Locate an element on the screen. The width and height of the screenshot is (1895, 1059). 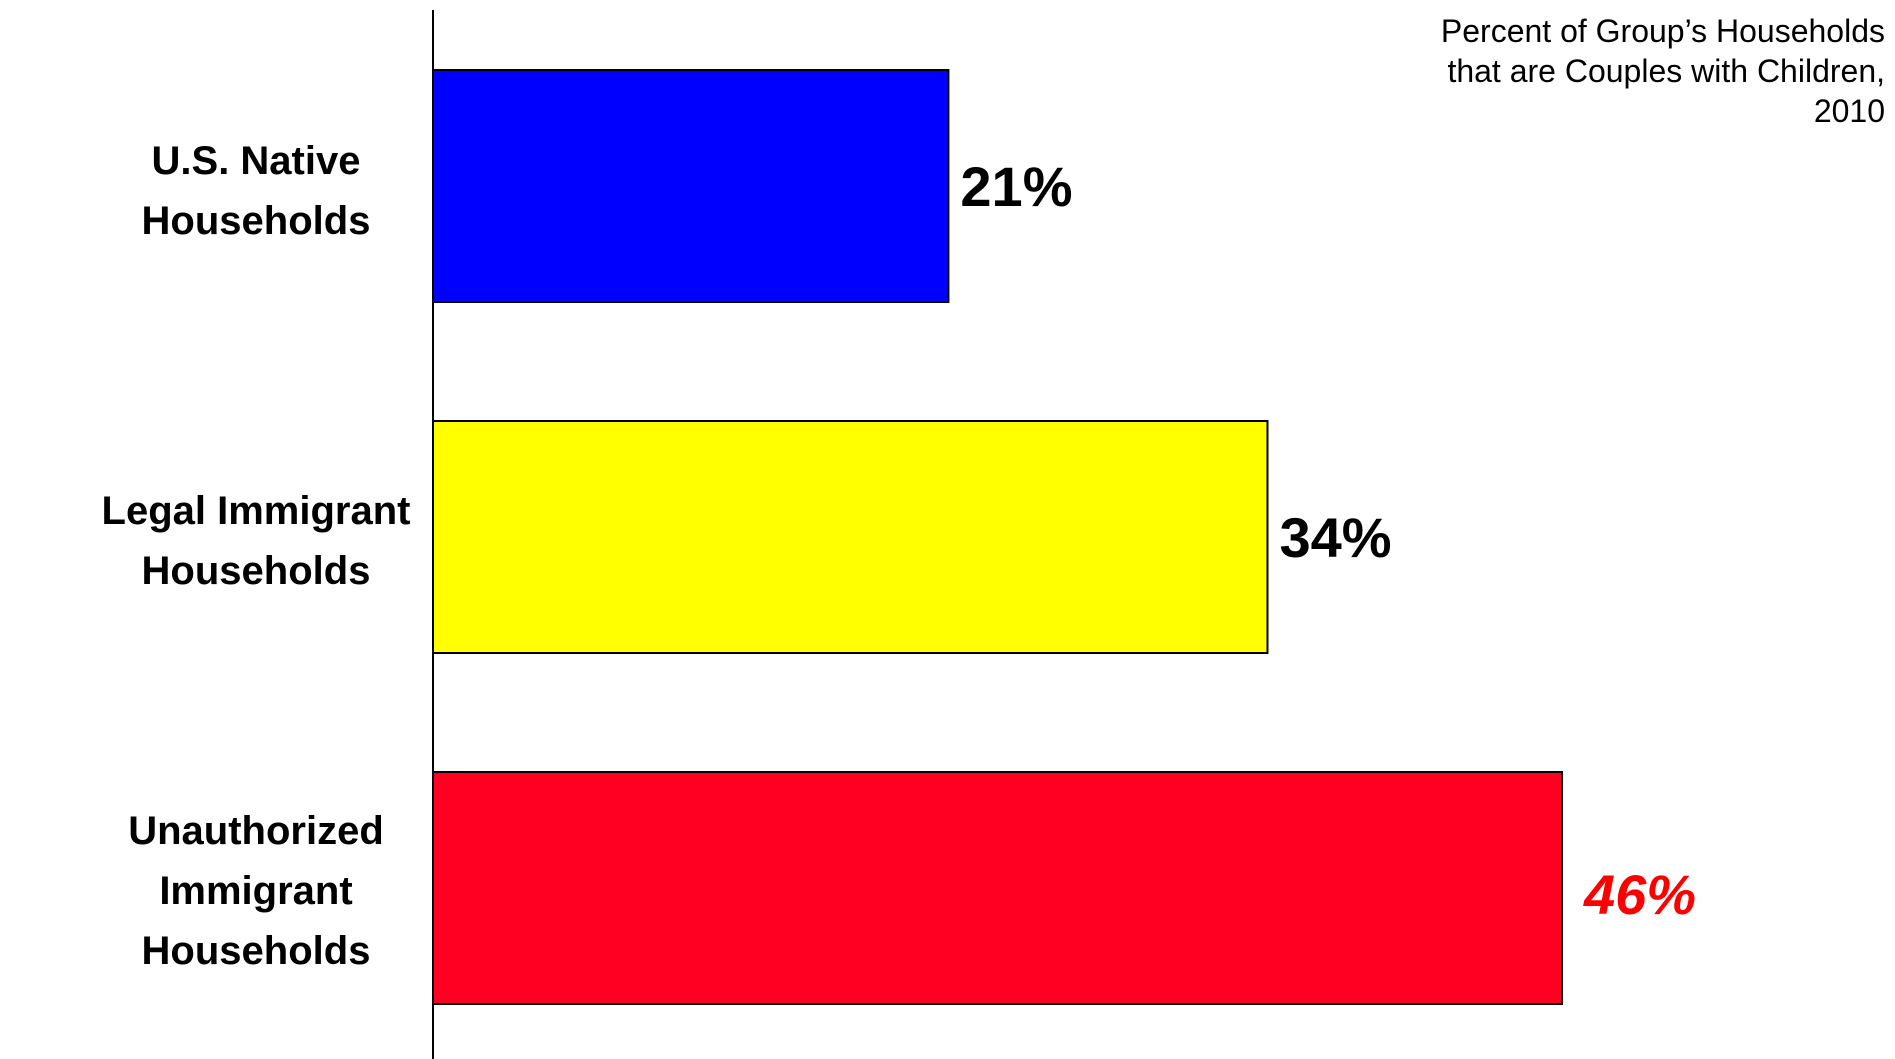
category-label-3-line-1: Unauthorized is located at coordinates (256, 831).